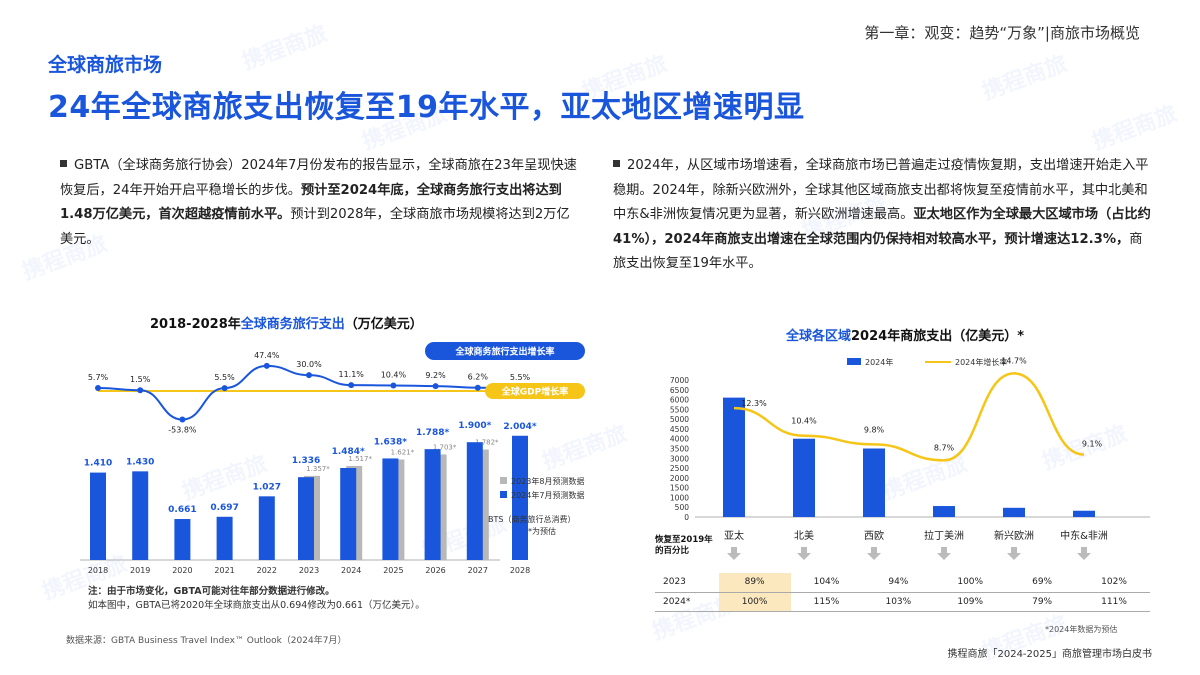 The height and width of the screenshot is (675, 1200). What do you see at coordinates (981, 362) in the screenshot?
I see `legend-line-label: 2024年增长率` at bounding box center [981, 362].